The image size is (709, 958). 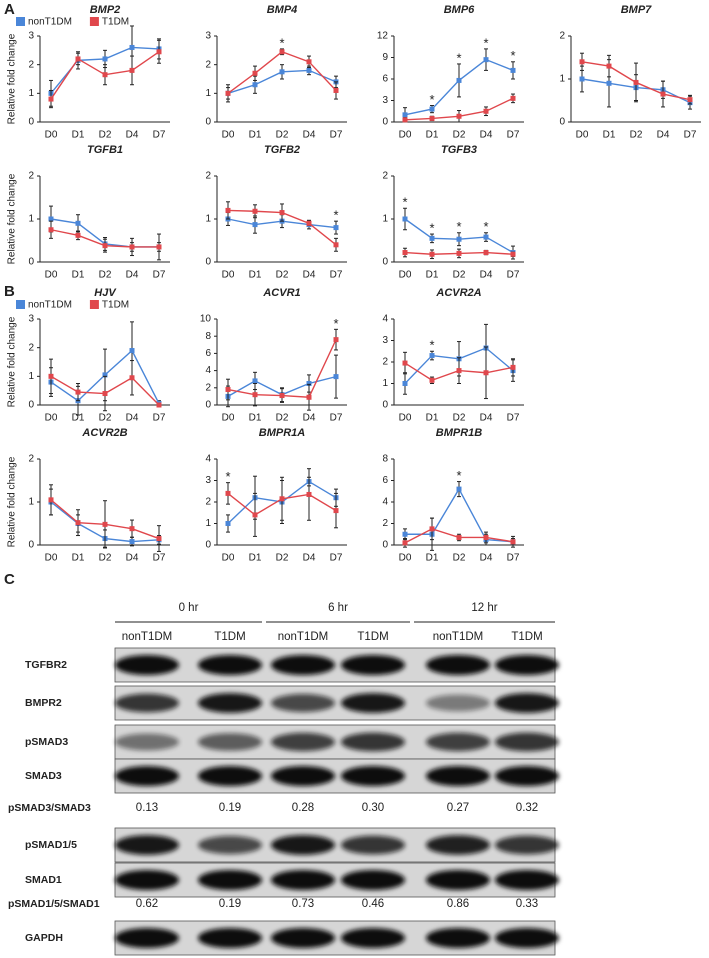 What do you see at coordinates (282, 10) in the screenshot?
I see `chart-title: BMP4` at bounding box center [282, 10].